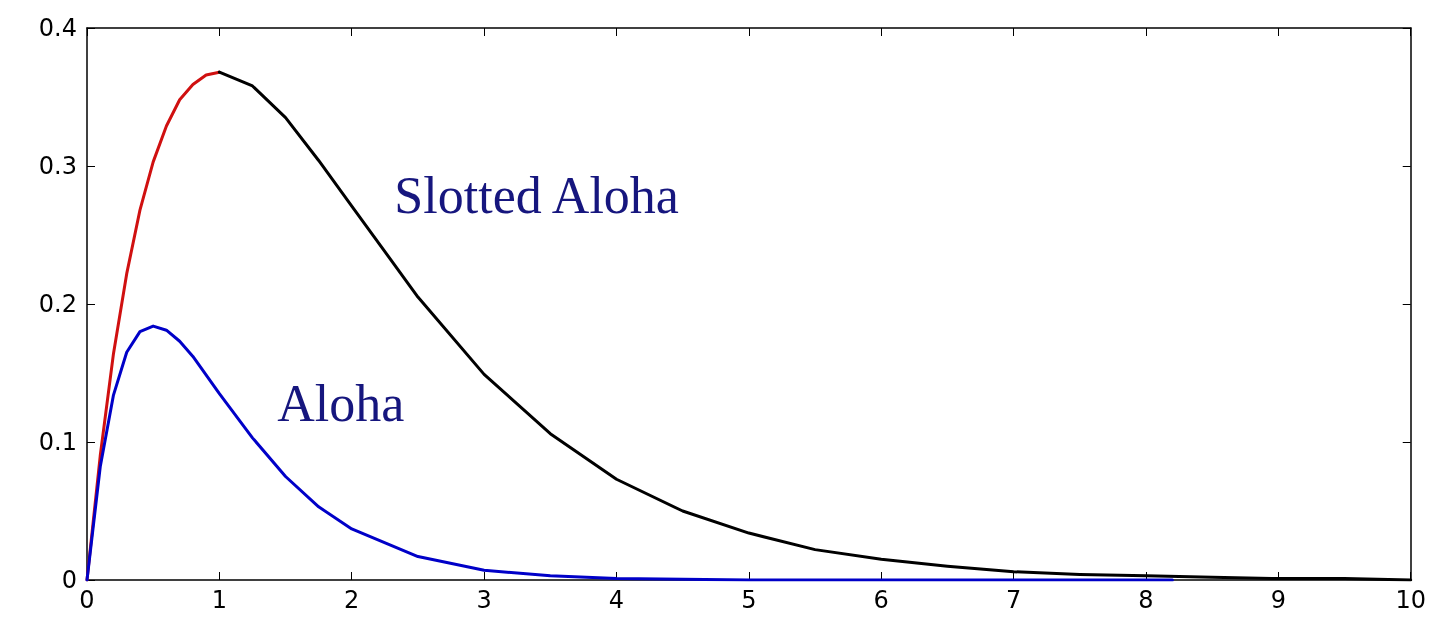 Image resolution: width=1437 pixels, height=631 pixels. I want to click on x-tick-label: 8, so click(1146, 600).